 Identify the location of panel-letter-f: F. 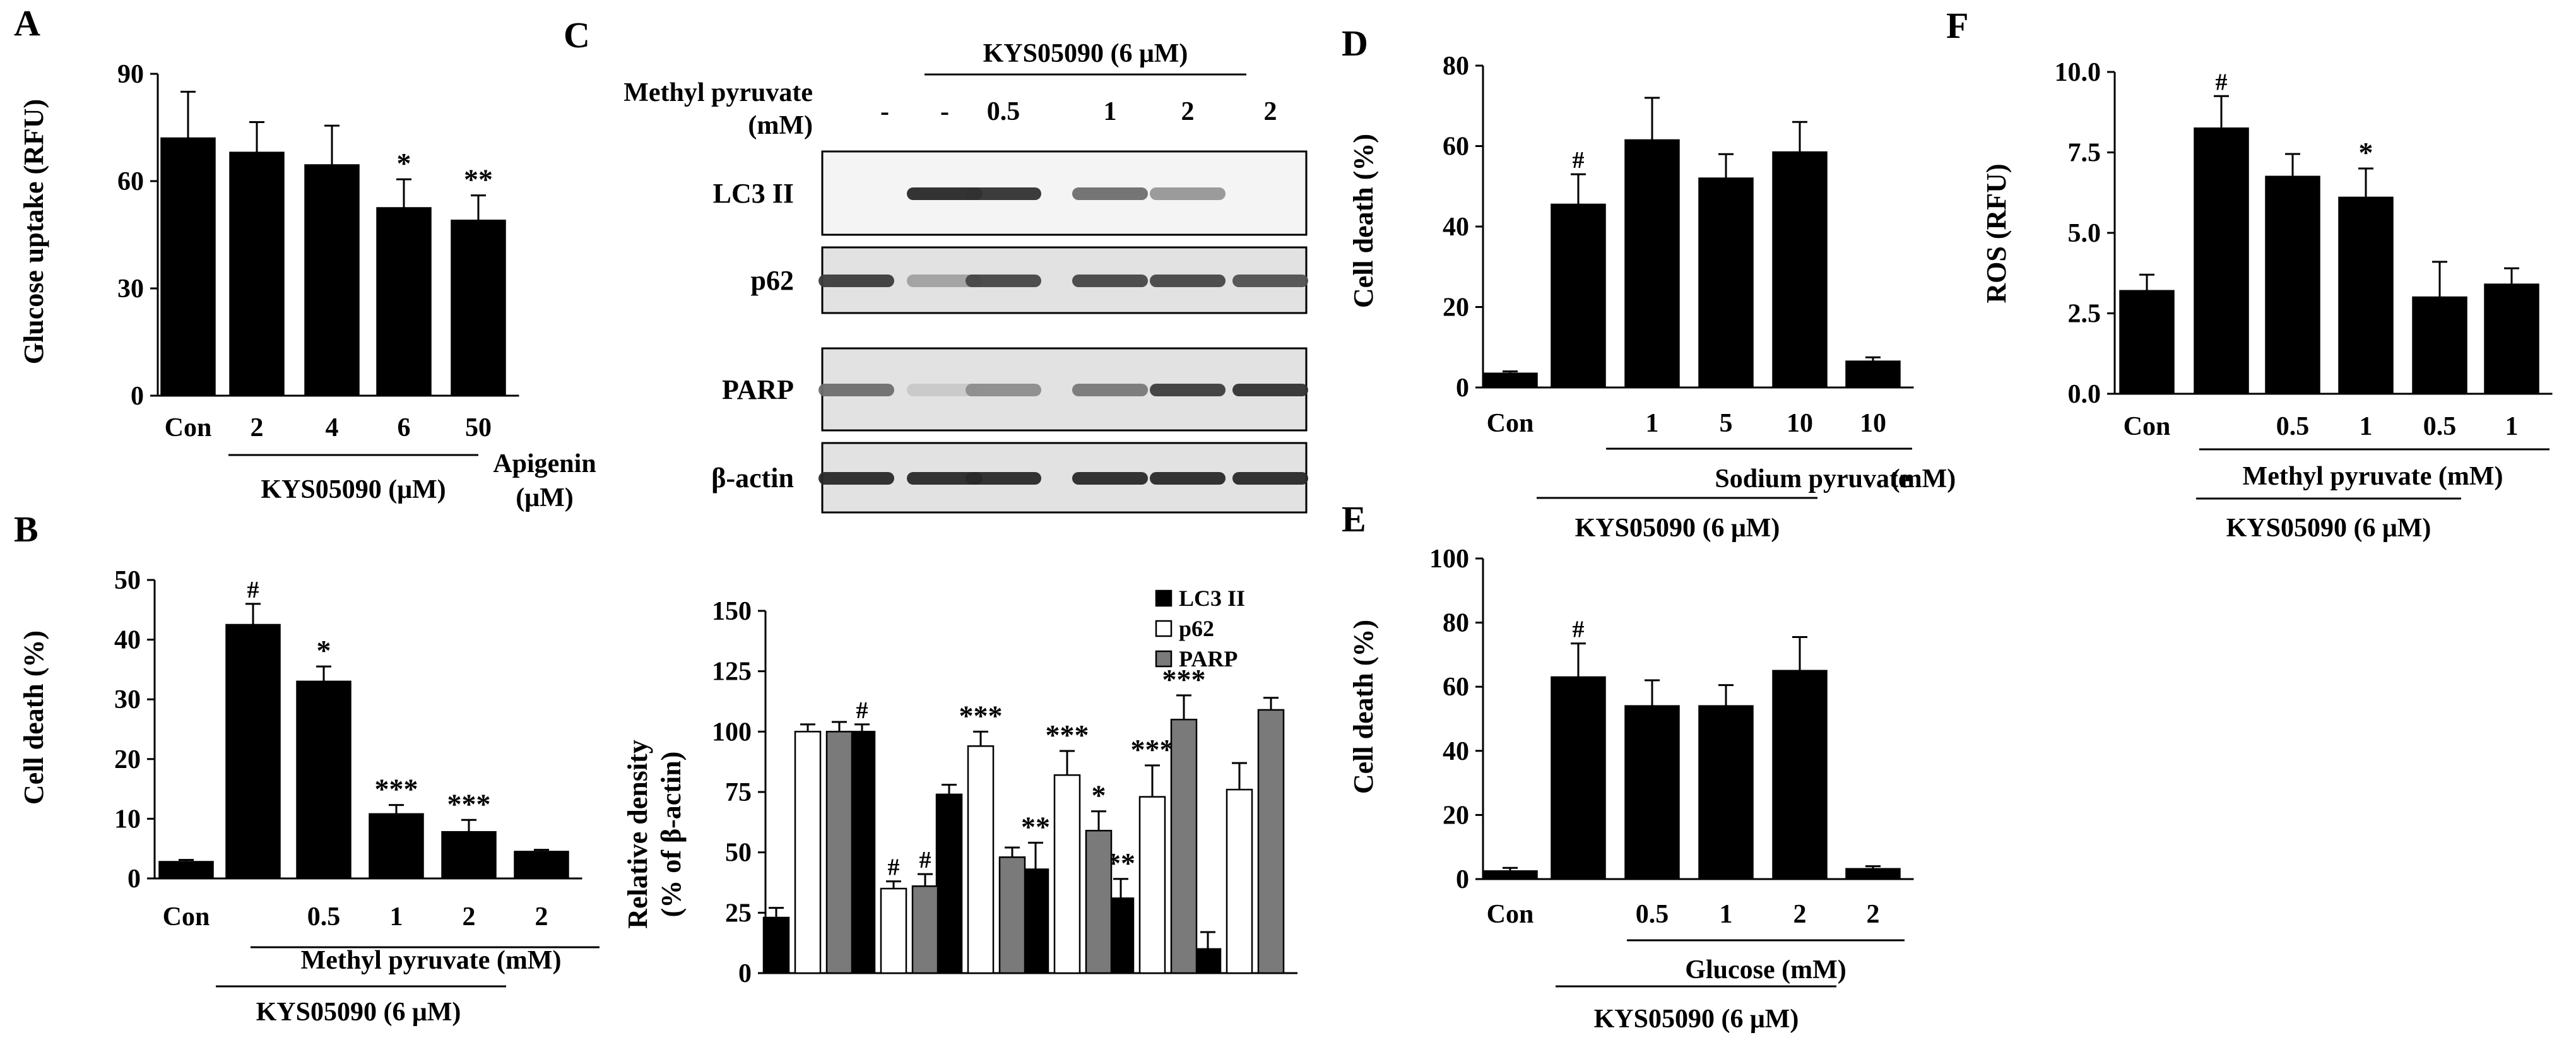
(1957, 26).